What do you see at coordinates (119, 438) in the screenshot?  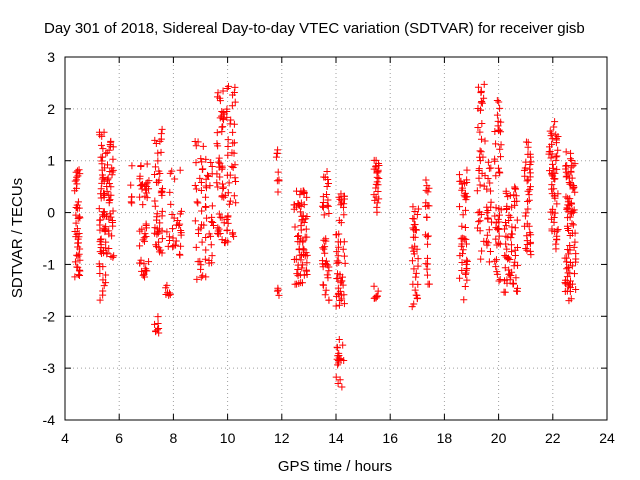 I see `x-tick-label: 6` at bounding box center [119, 438].